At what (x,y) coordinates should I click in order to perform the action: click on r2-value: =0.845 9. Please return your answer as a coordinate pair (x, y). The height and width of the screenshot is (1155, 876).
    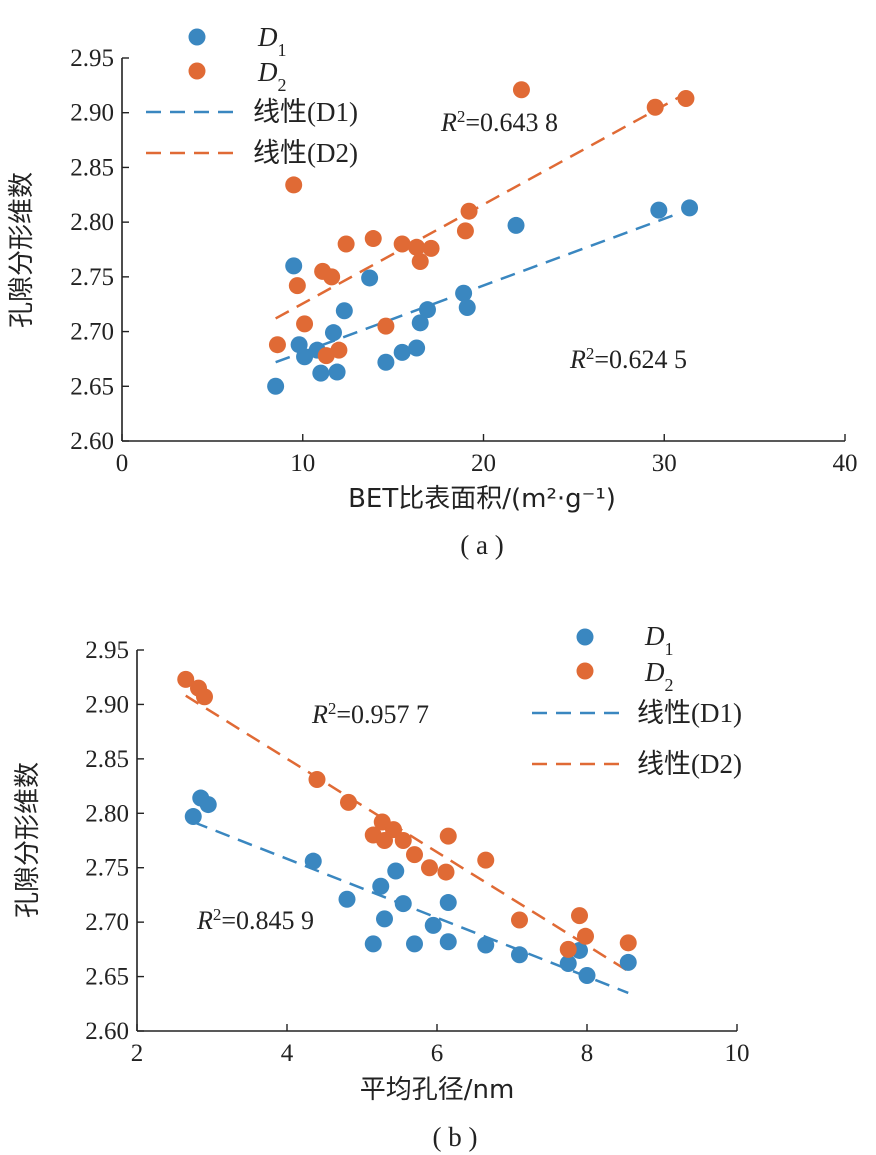
    Looking at the image, I should click on (267, 920).